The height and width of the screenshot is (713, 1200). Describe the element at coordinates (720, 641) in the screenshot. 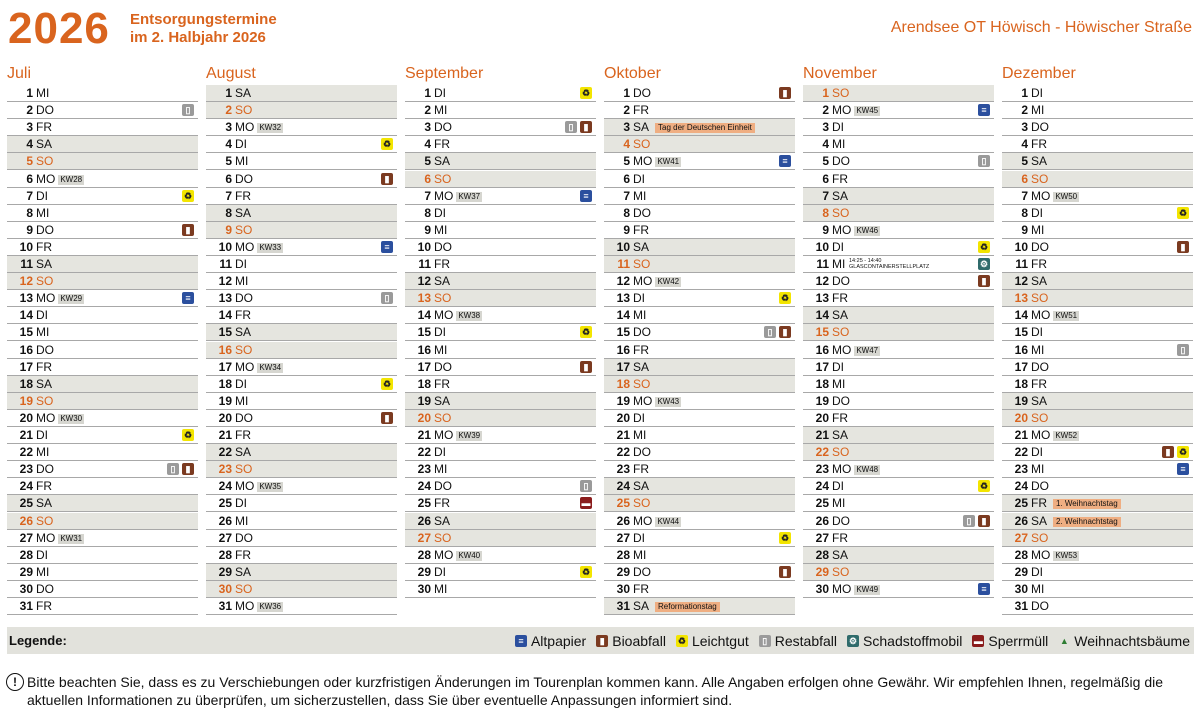

I see `legend-label: Leichtgut` at that location.